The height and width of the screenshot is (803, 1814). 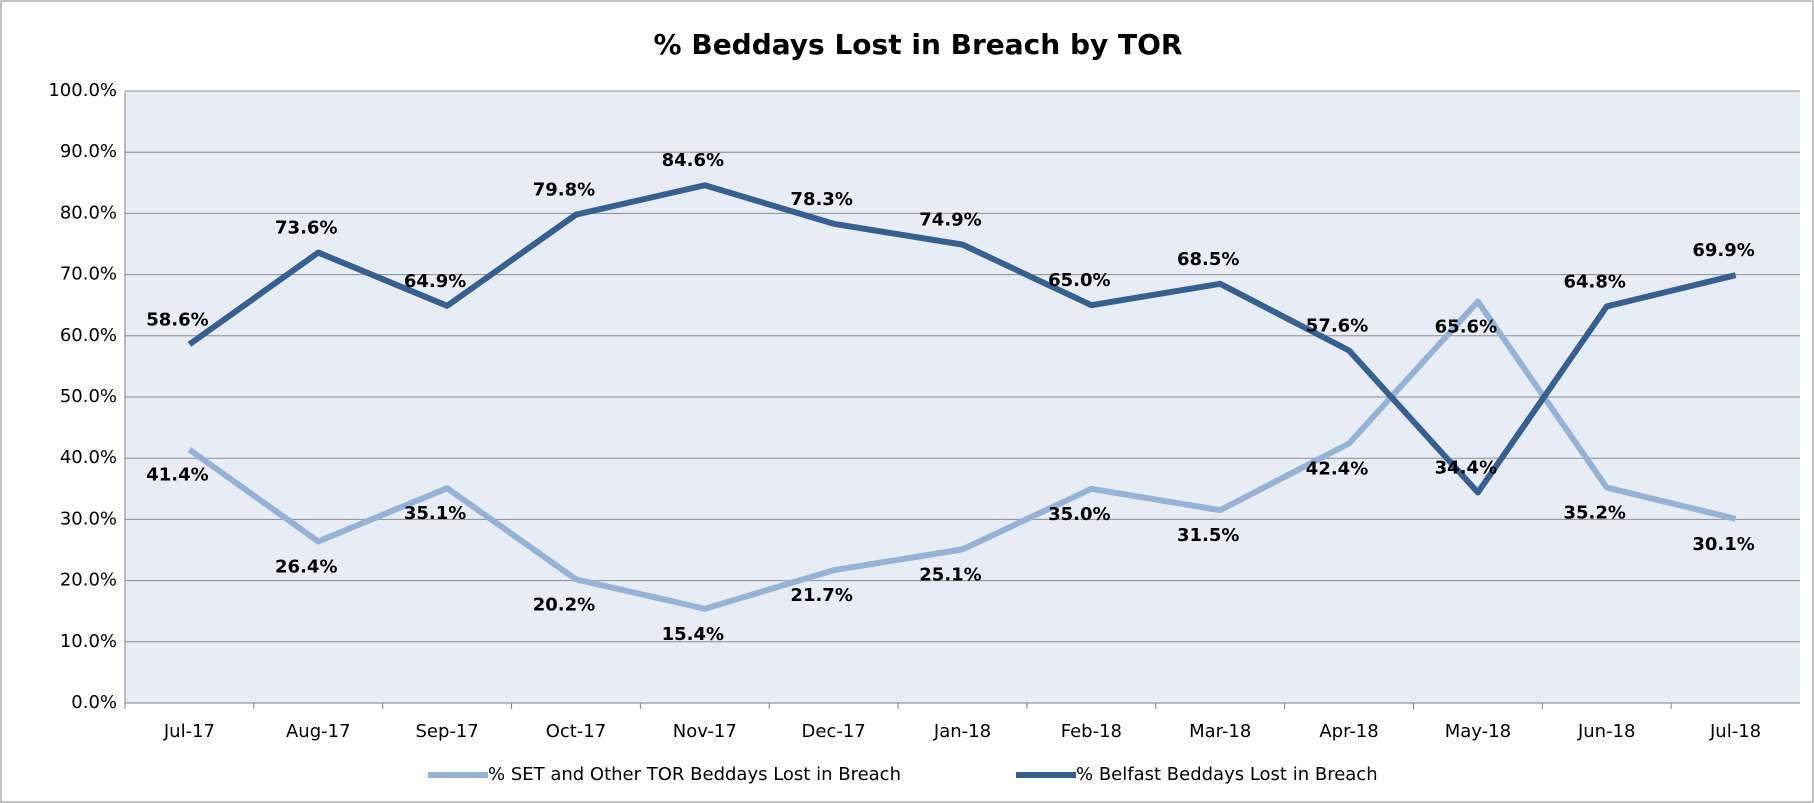 What do you see at coordinates (1079, 514) in the screenshot?
I see `data-label: 35.0%` at bounding box center [1079, 514].